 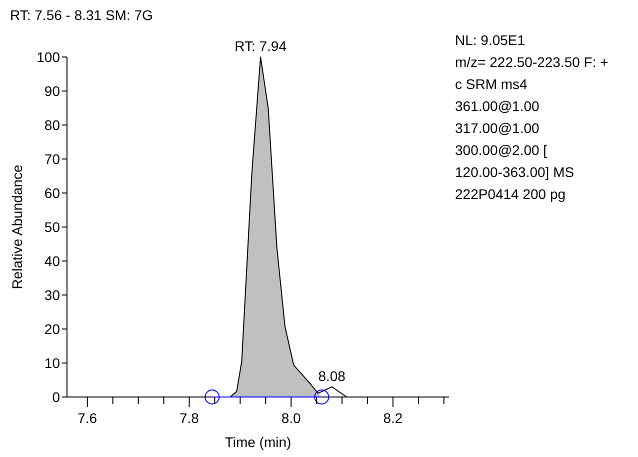 What do you see at coordinates (56, 396) in the screenshot?
I see `y-tick-label: 0` at bounding box center [56, 396].